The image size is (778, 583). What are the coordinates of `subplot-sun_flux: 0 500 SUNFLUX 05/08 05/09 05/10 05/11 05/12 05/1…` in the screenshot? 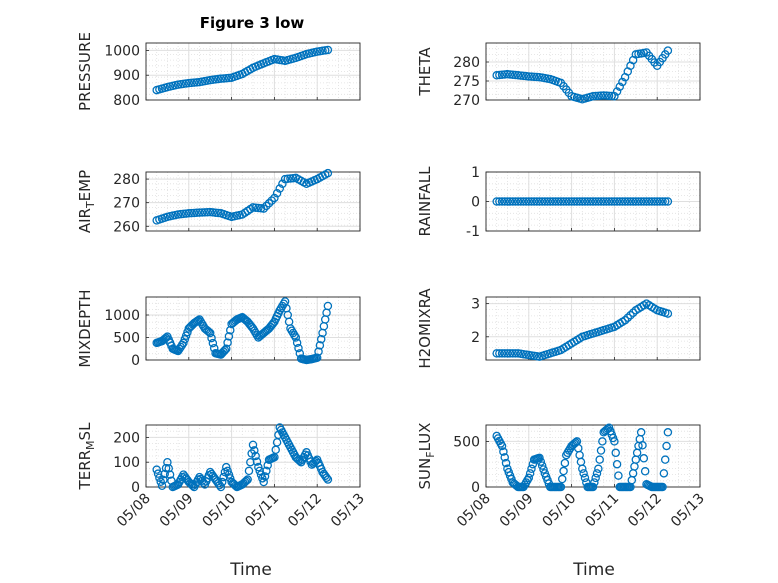 It's located at (562, 477).